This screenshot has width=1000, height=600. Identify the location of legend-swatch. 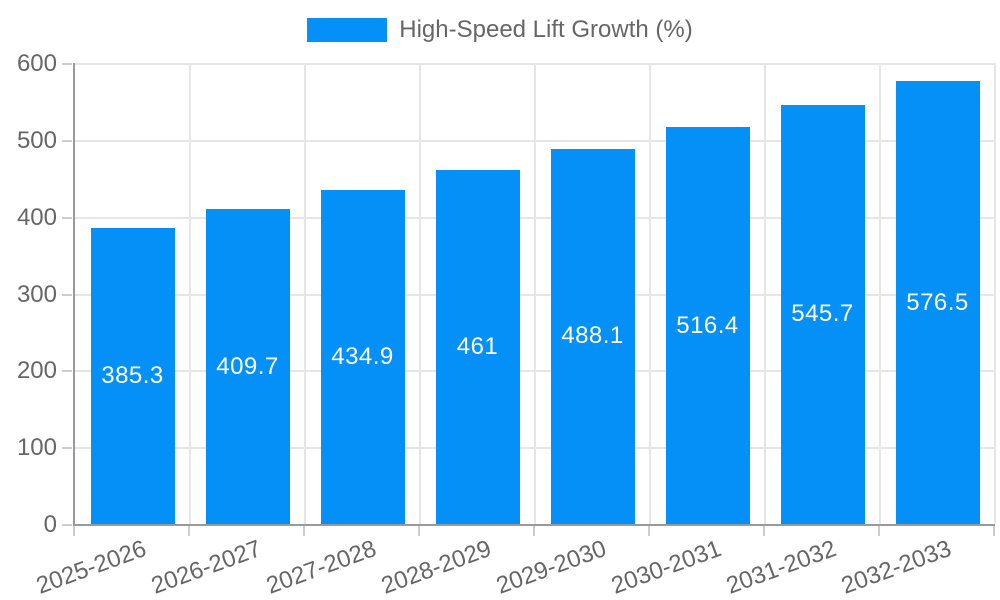
(347, 30).